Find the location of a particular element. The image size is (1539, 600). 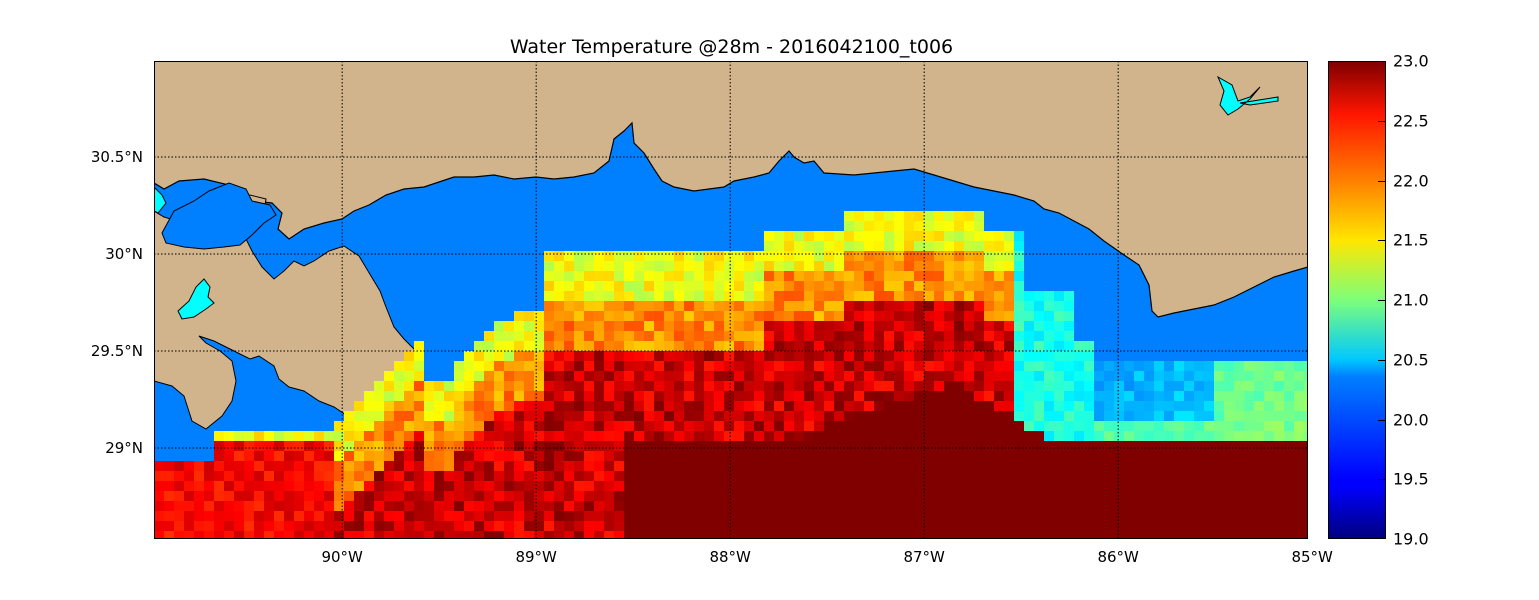

colorbar-tick-label: 21.5 is located at coordinates (1411, 240).